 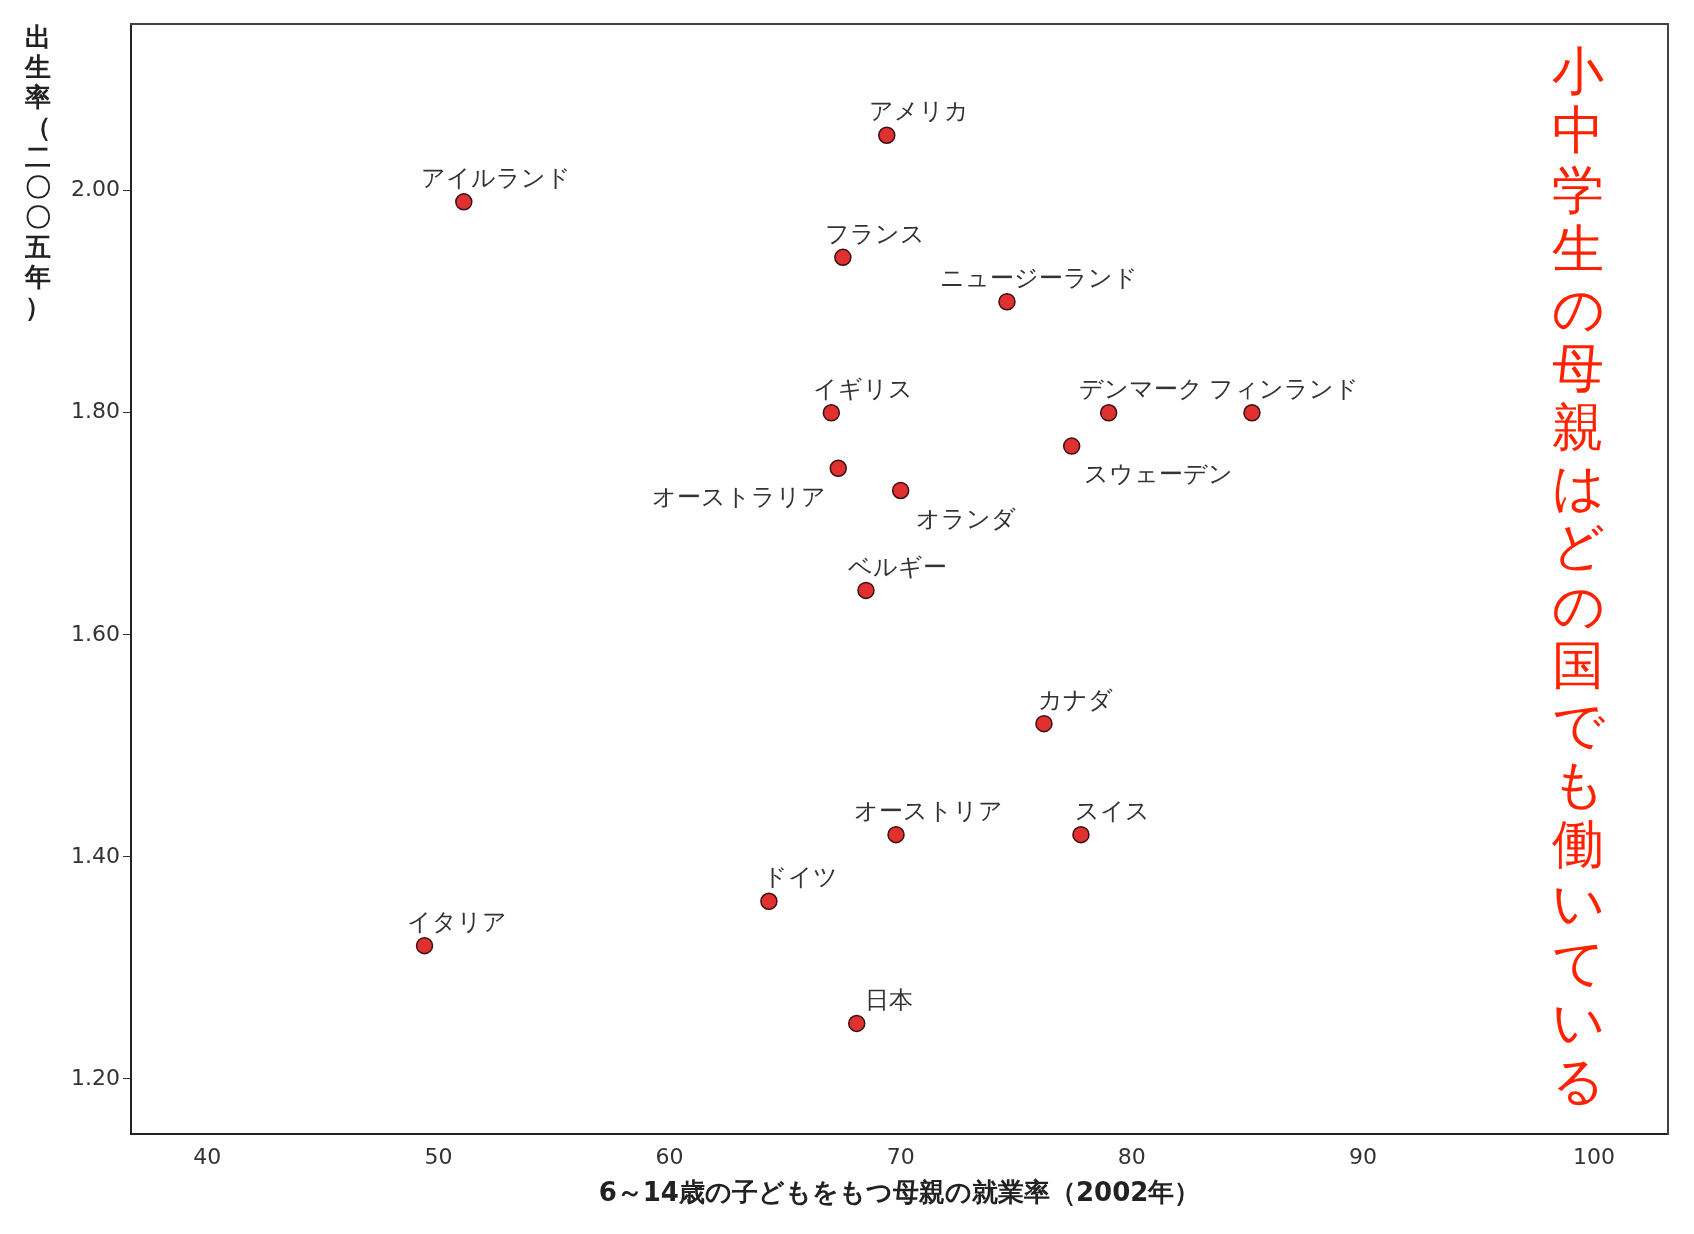 I want to click on annotation: フィンランド, so click(x=1283, y=389).